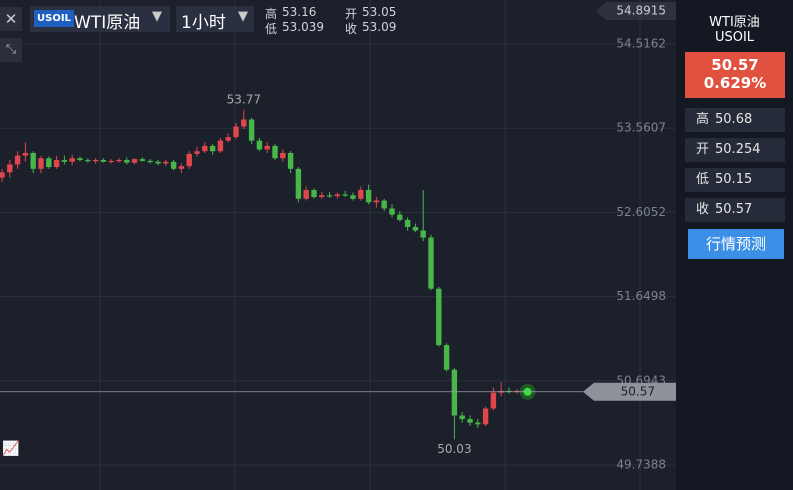 Image resolution: width=793 pixels, height=490 pixels. I want to click on stat-value: 50.15, so click(734, 179).